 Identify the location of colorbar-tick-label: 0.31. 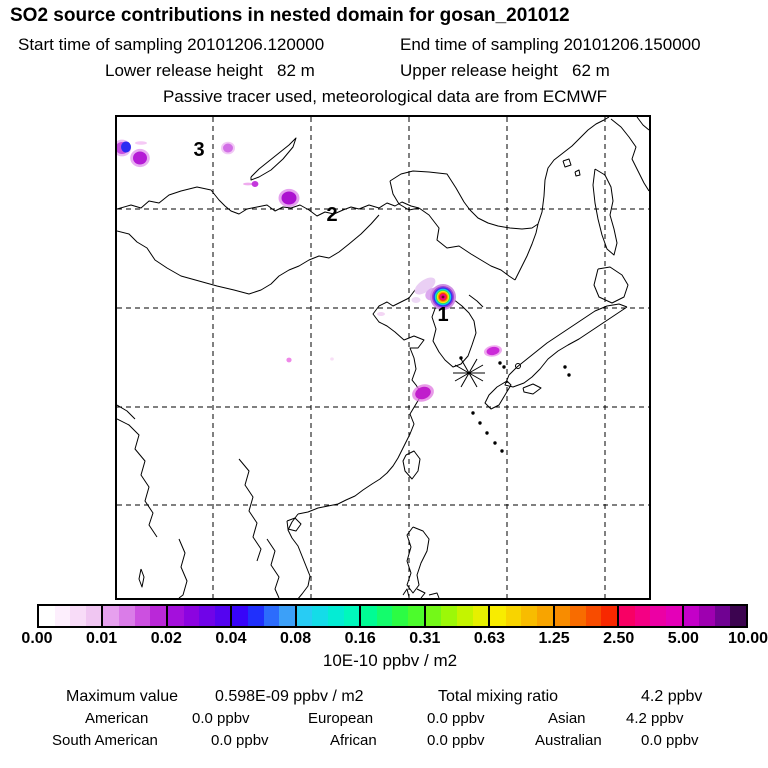
(425, 638).